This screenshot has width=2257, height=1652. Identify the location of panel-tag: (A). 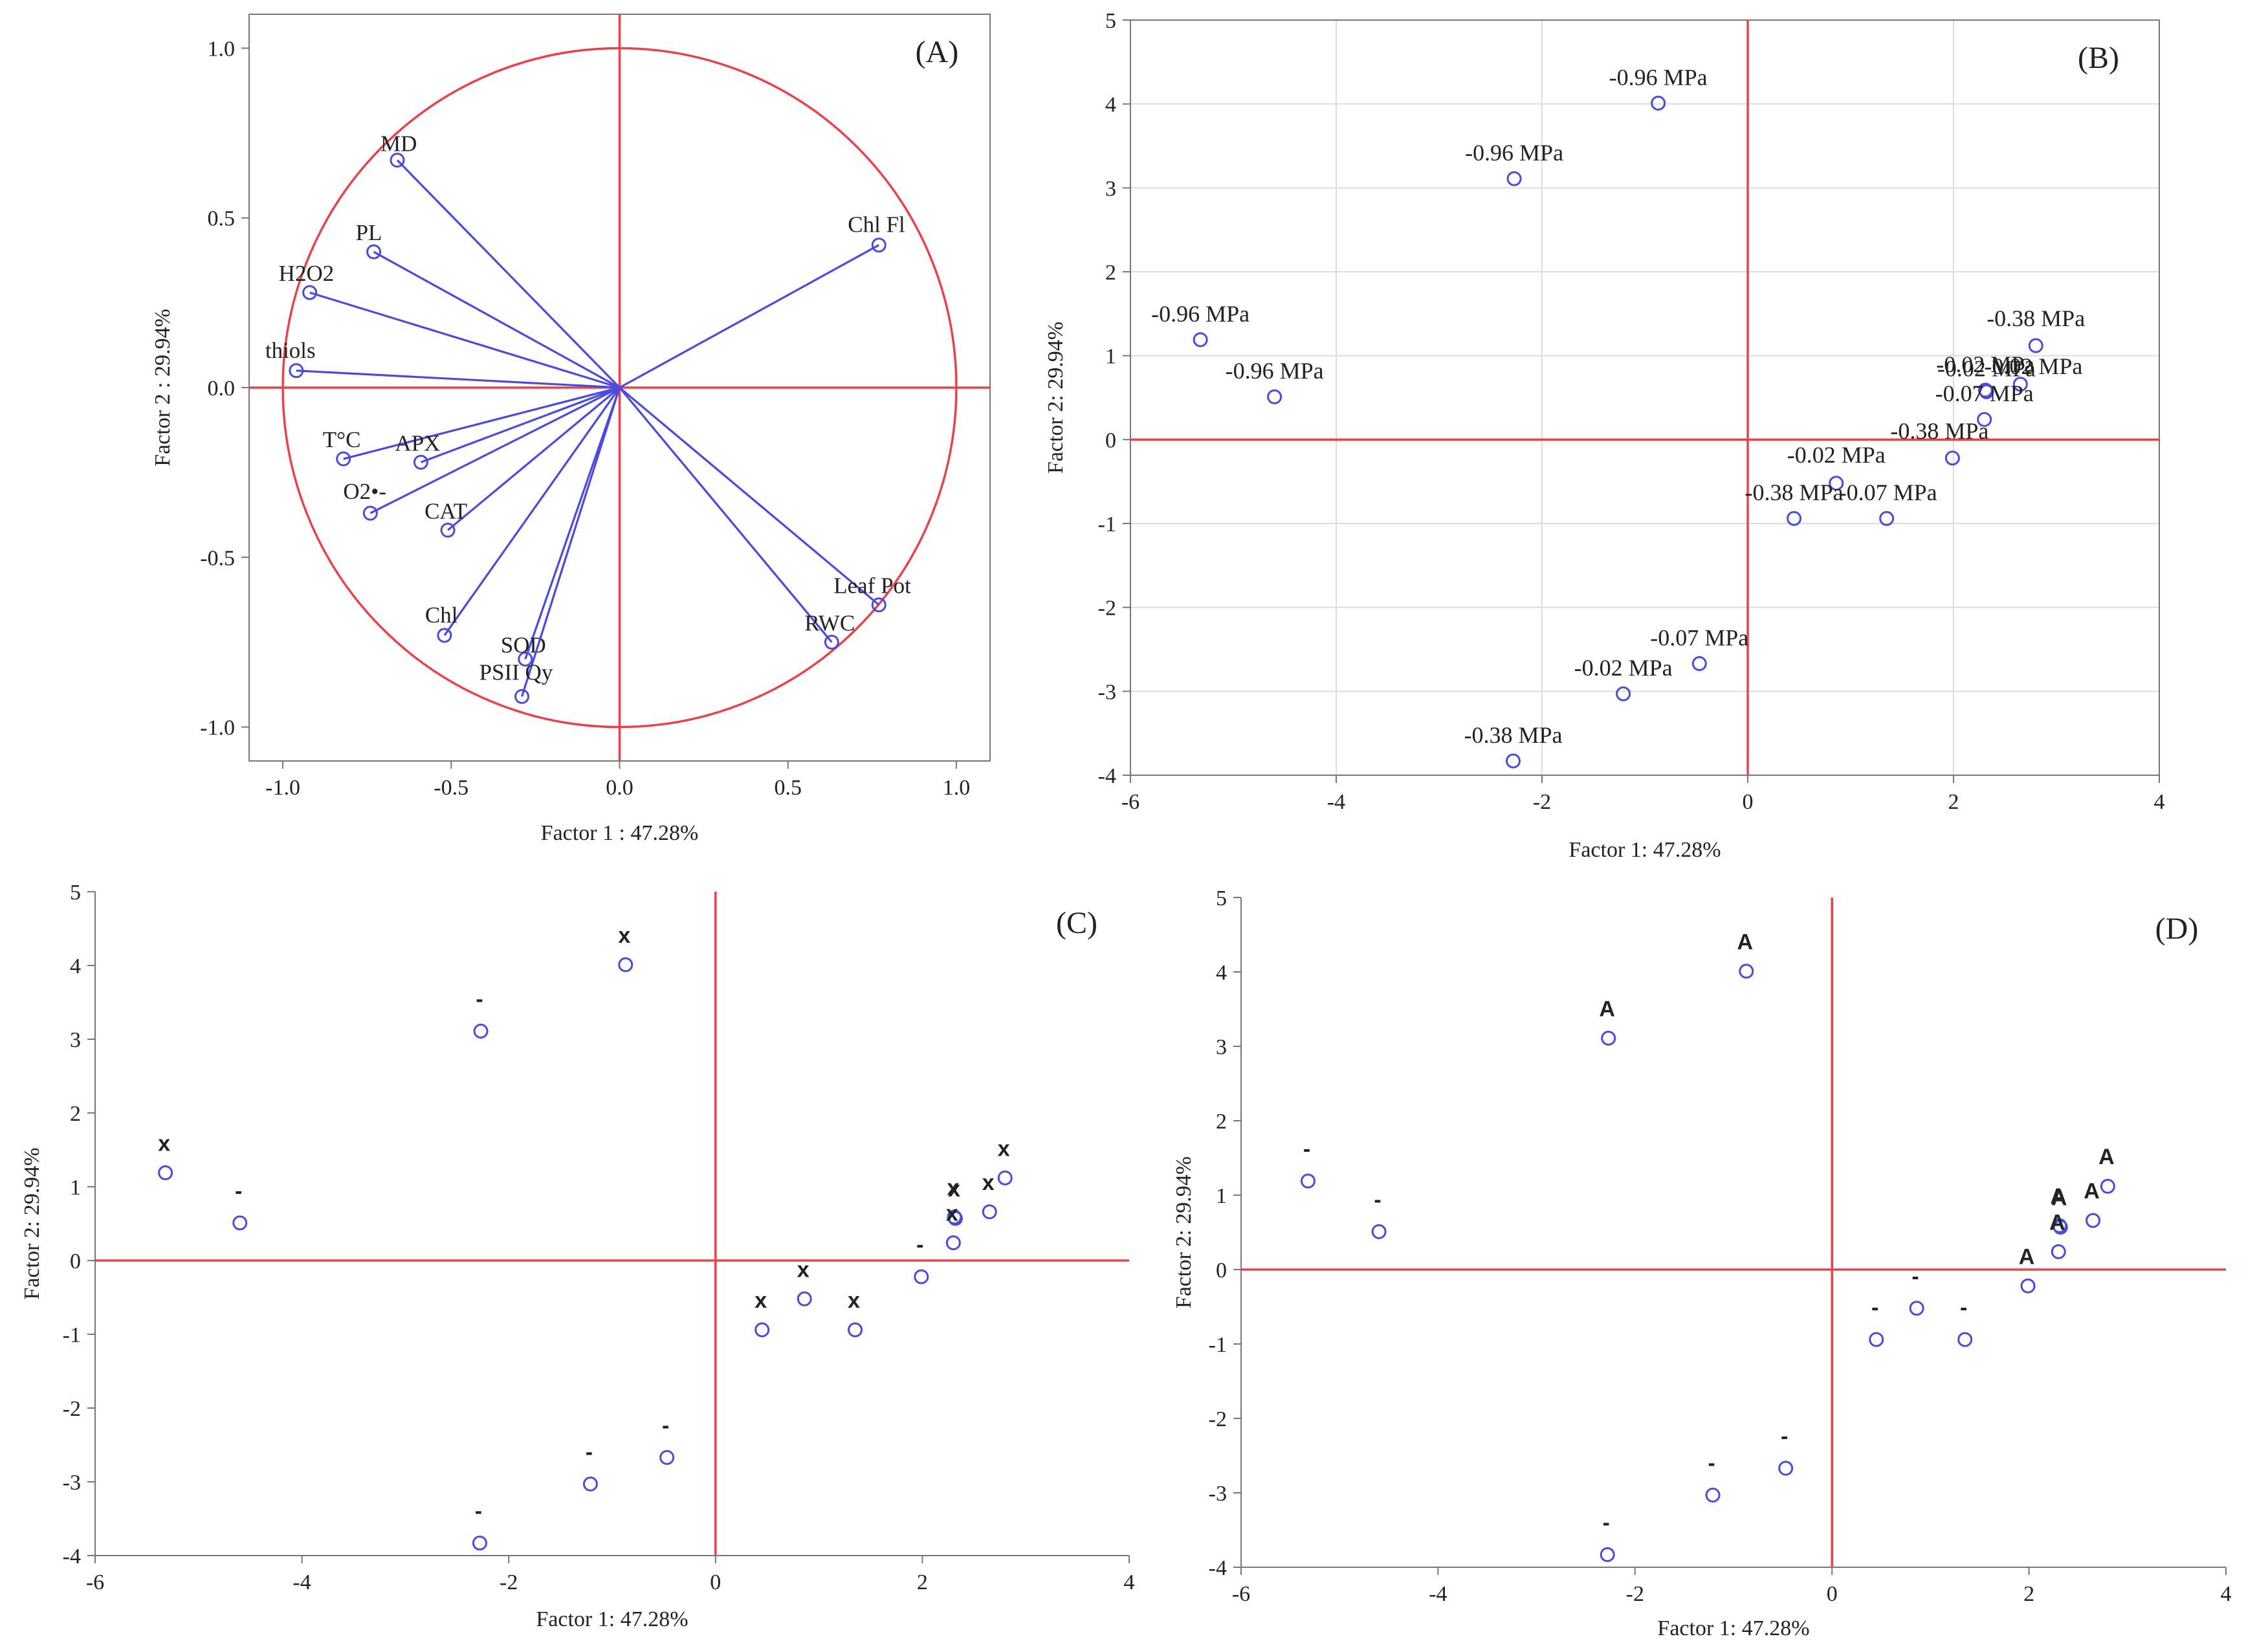
(938, 52).